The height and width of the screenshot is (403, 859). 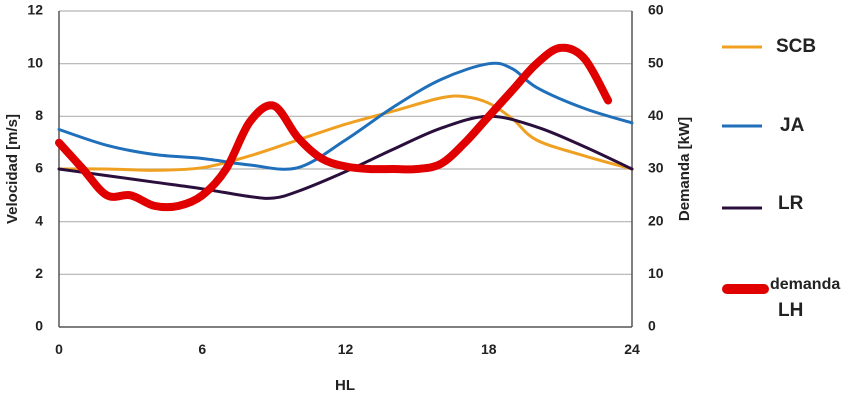 What do you see at coordinates (656, 115) in the screenshot?
I see `y2-tick-label: 40` at bounding box center [656, 115].